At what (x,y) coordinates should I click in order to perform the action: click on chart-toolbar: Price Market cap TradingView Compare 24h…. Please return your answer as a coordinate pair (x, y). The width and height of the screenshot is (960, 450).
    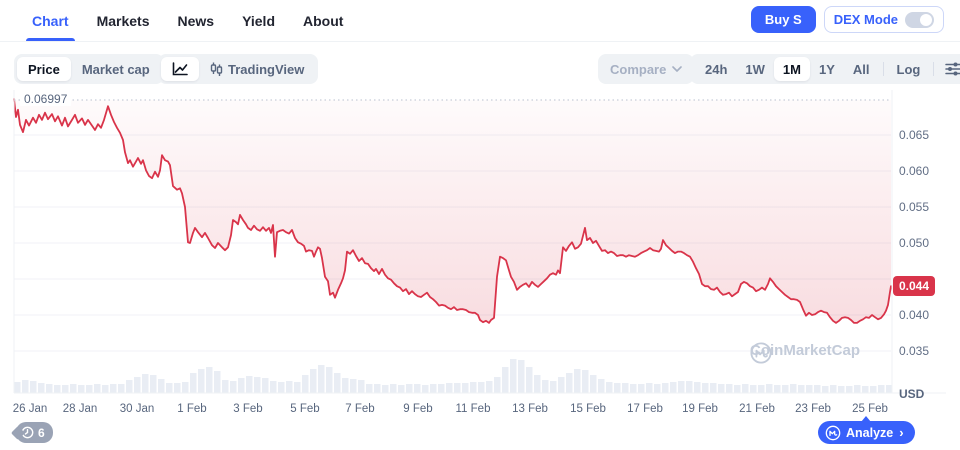
    Looking at the image, I should click on (480, 69).